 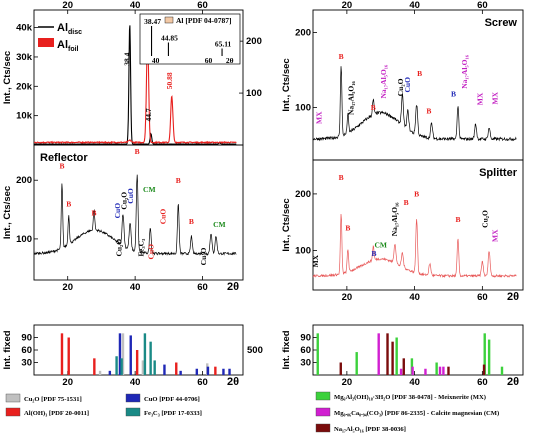 What do you see at coordinates (135, 287) in the screenshot?
I see `reflector-x-tick-label: 40` at bounding box center [135, 287].